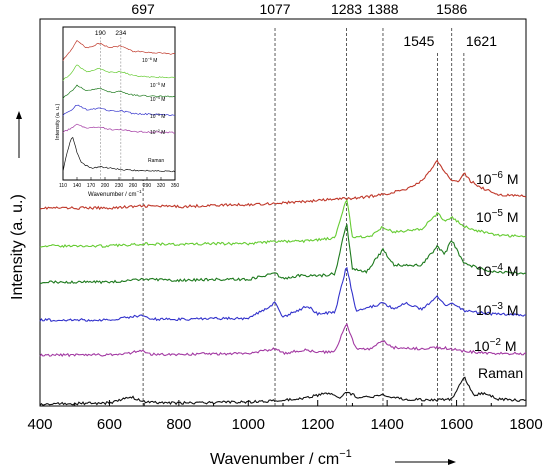 The height and width of the screenshot is (475, 550). I want to click on inset-peak-marker-lines, so click(111, 108).